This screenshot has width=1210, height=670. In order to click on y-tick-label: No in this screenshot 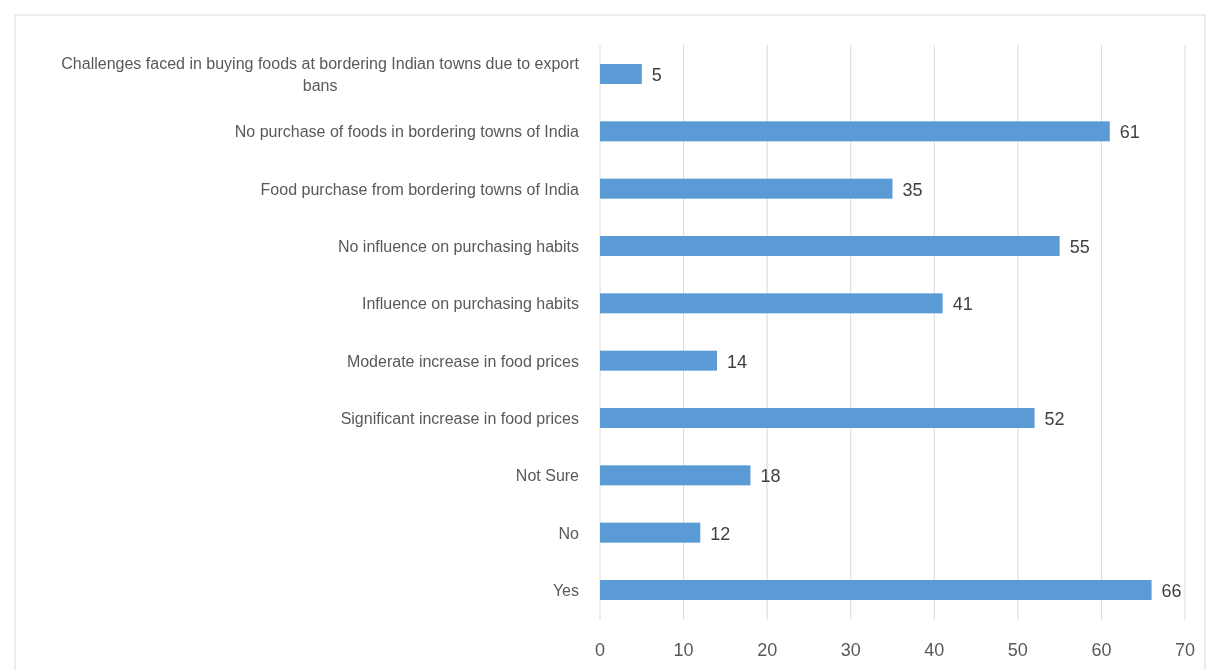, I will do `click(569, 533)`.